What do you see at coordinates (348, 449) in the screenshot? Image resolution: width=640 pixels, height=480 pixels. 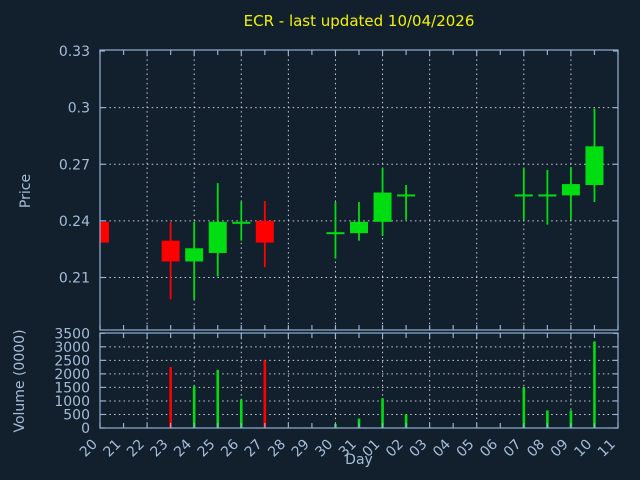 I see `day-tick-label: 31` at bounding box center [348, 449].